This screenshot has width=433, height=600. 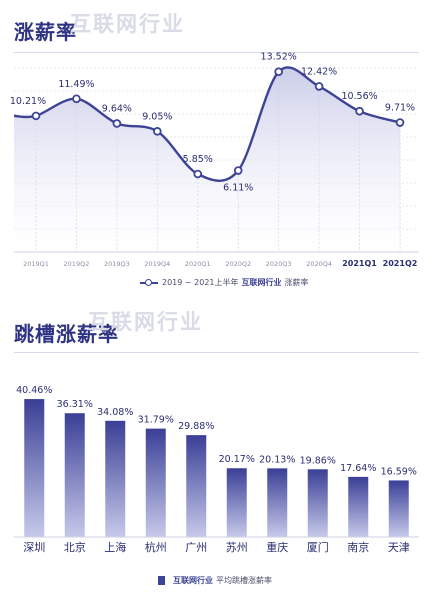 What do you see at coordinates (34, 390) in the screenshot?
I see `data-label: 40.46%` at bounding box center [34, 390].